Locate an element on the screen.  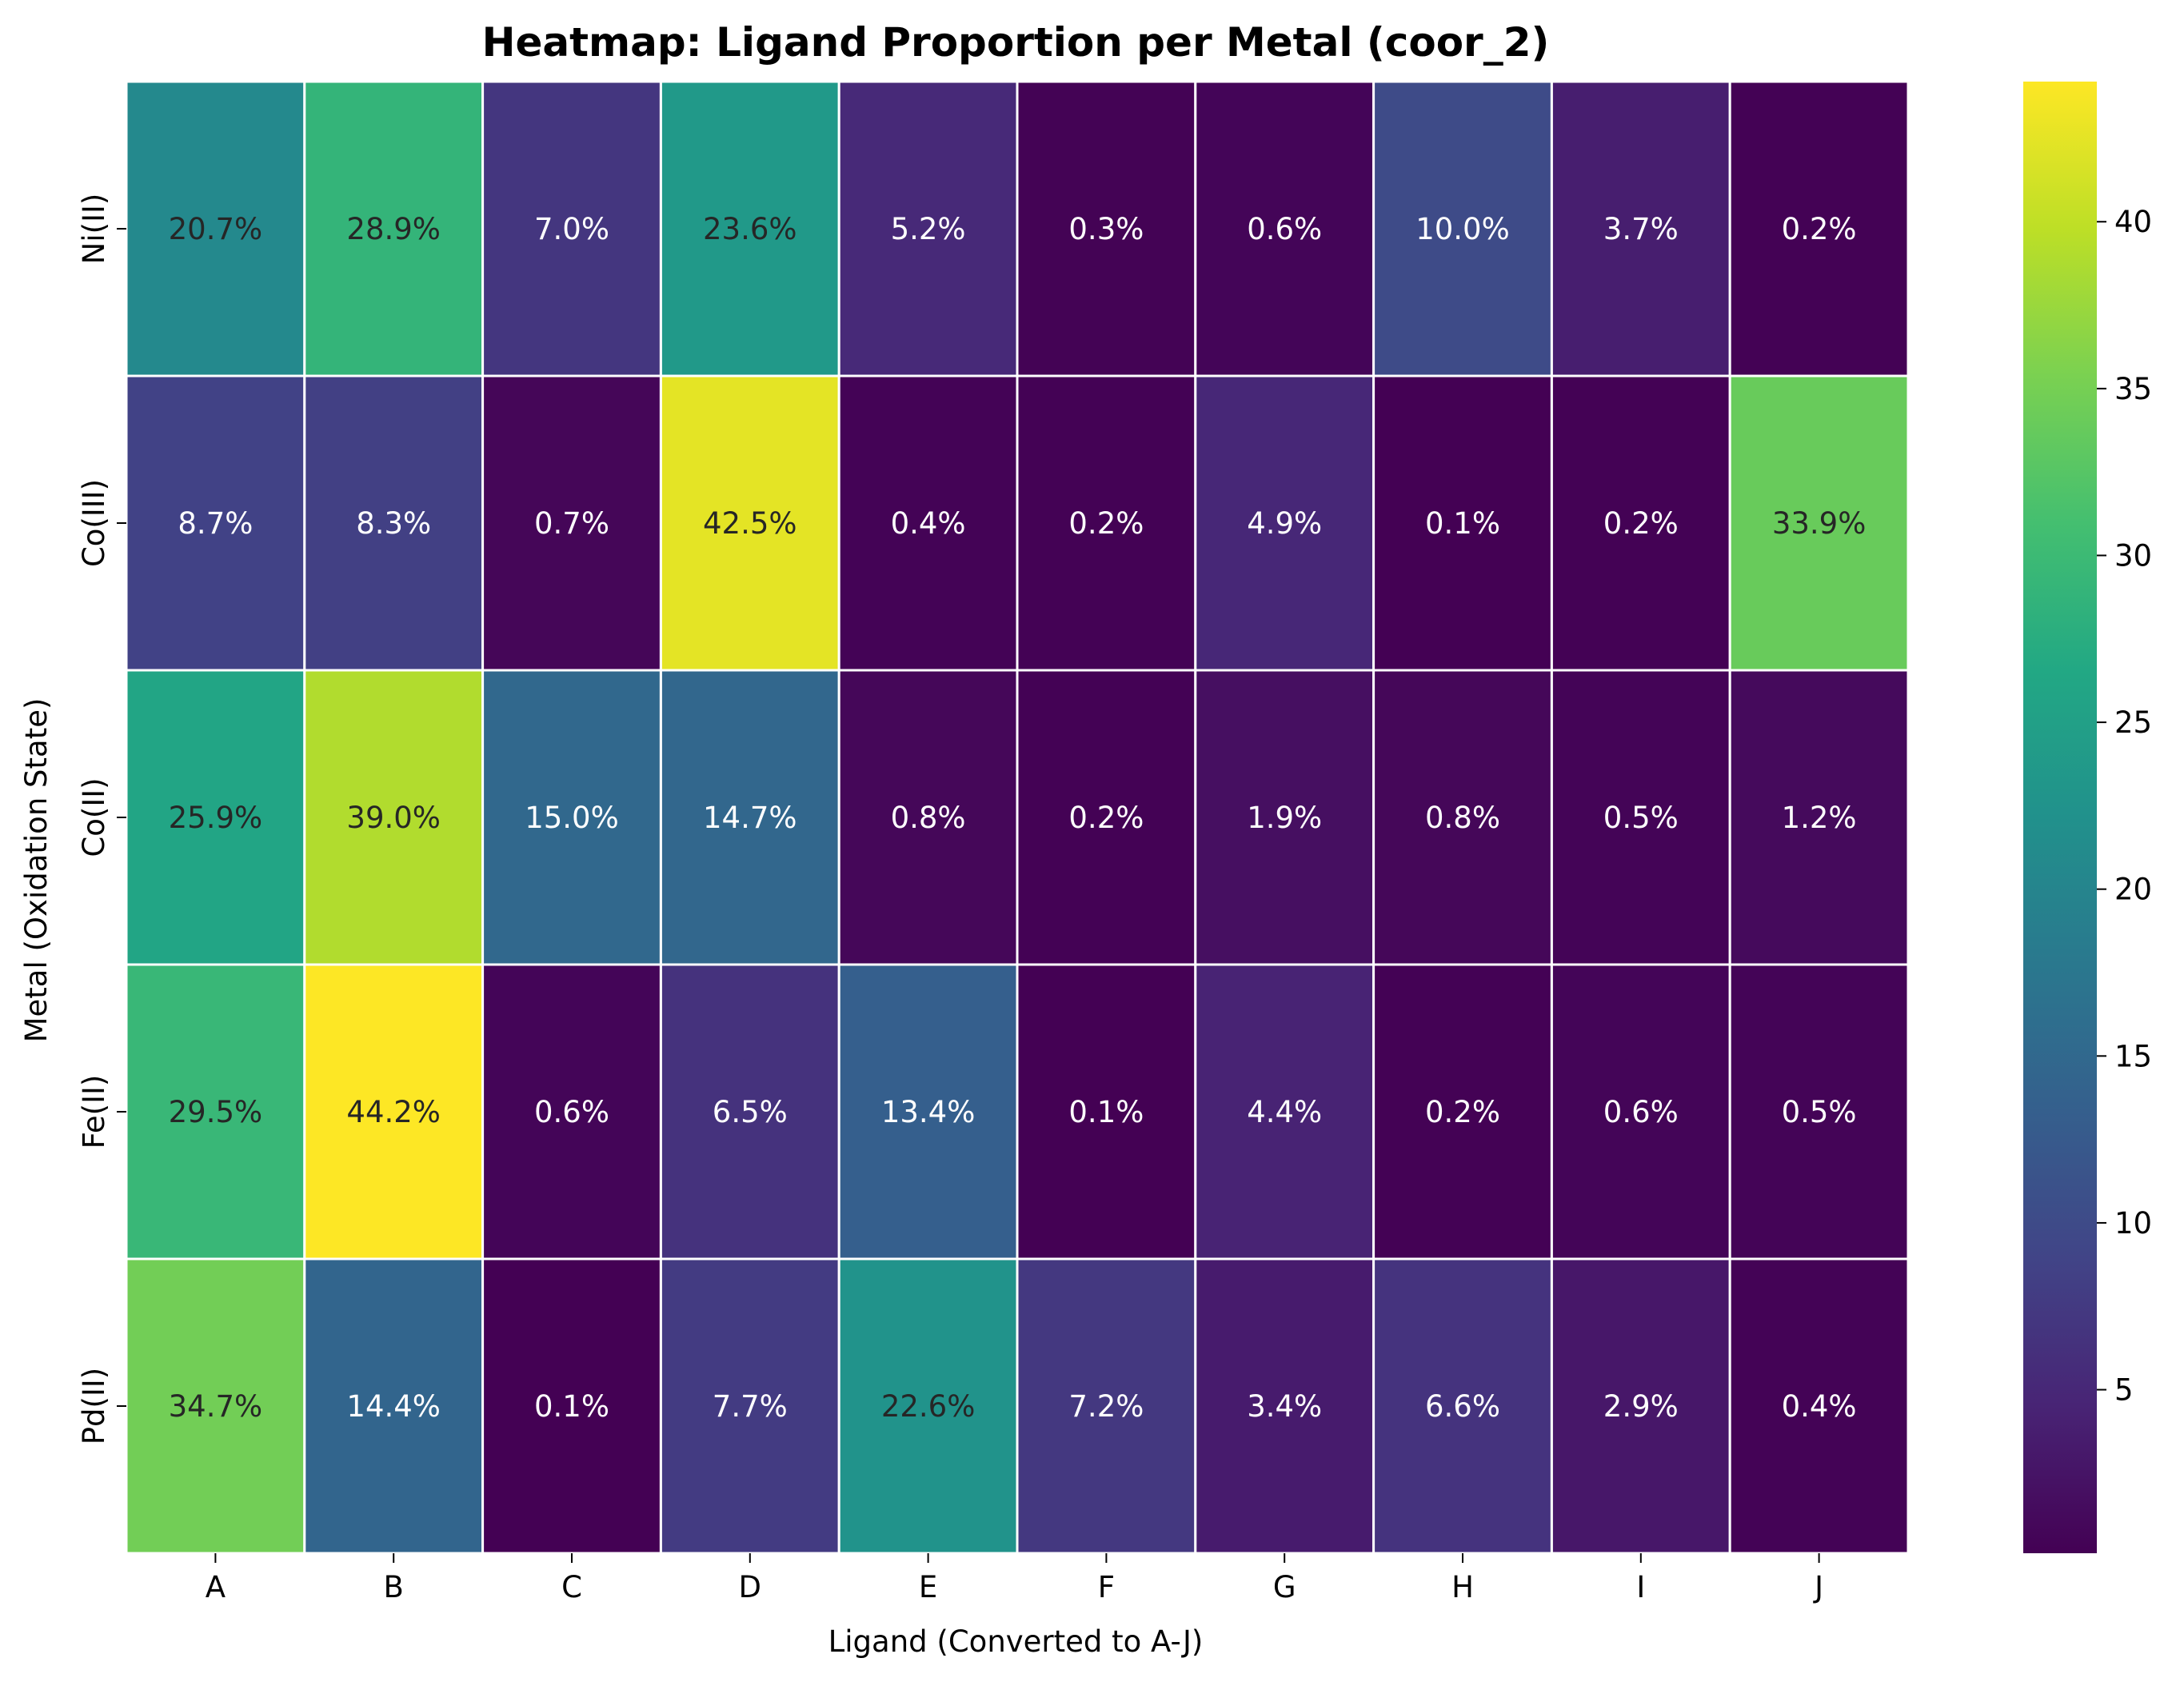
cell-value-label: 4.4% is located at coordinates (1285, 1112).